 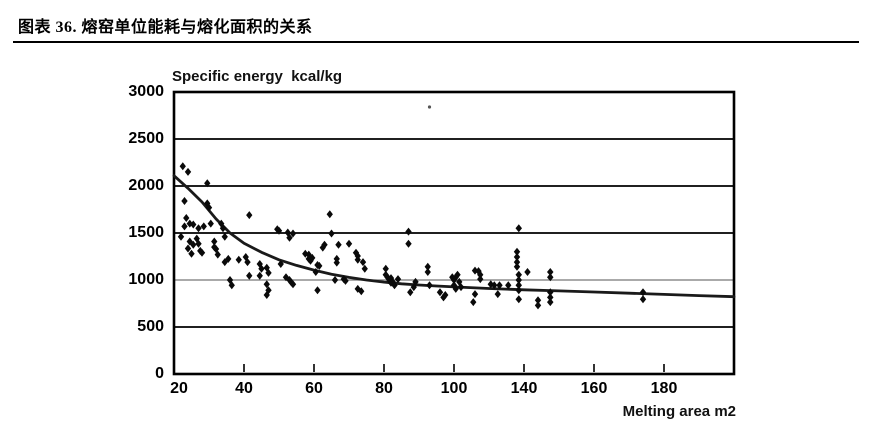 I want to click on x-tick-label: 180, so click(x=664, y=388).